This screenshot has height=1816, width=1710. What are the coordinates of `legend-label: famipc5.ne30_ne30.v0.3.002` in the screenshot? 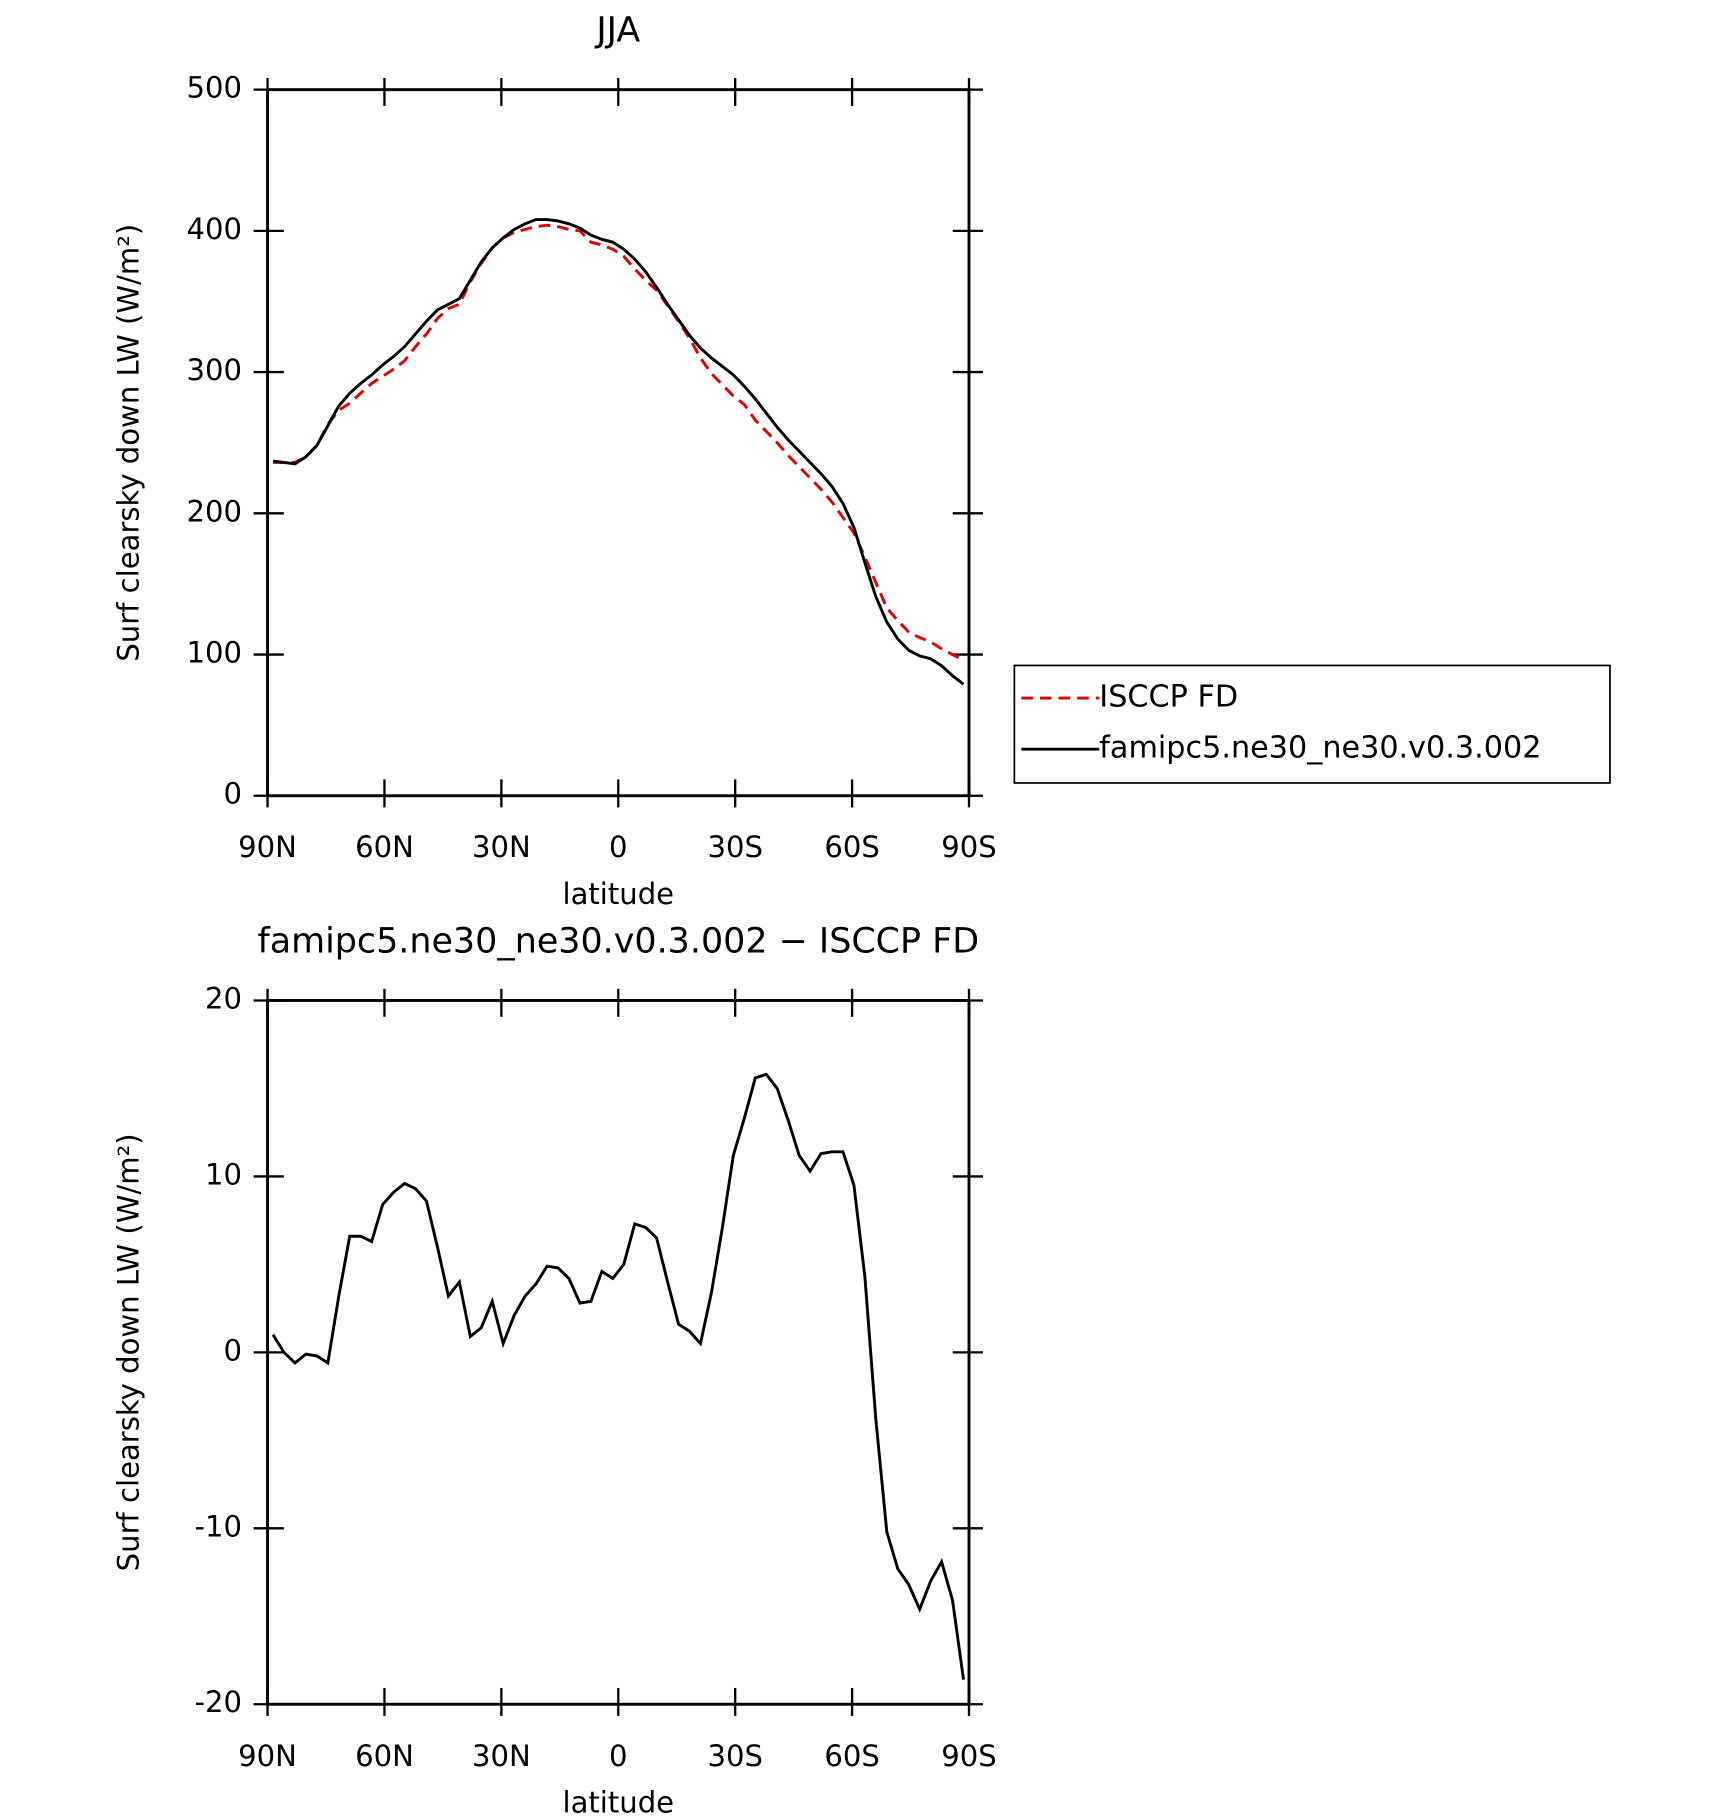 It's located at (1320, 748).